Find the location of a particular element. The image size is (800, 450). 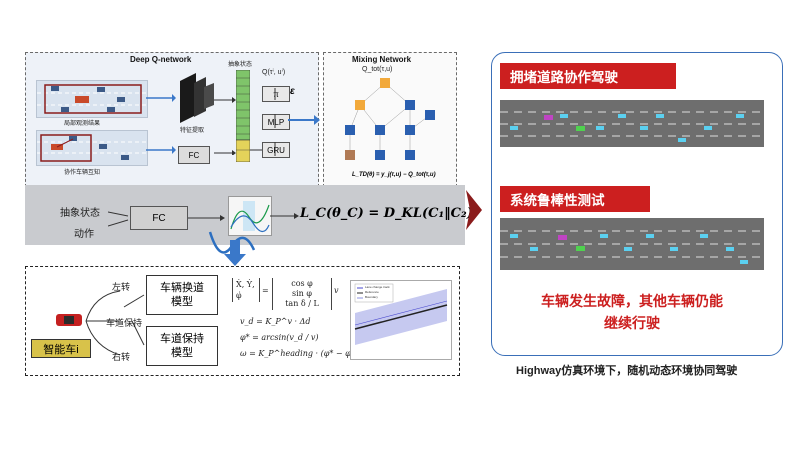

smart-car-label: 智能车i is located at coordinates (61, 348).